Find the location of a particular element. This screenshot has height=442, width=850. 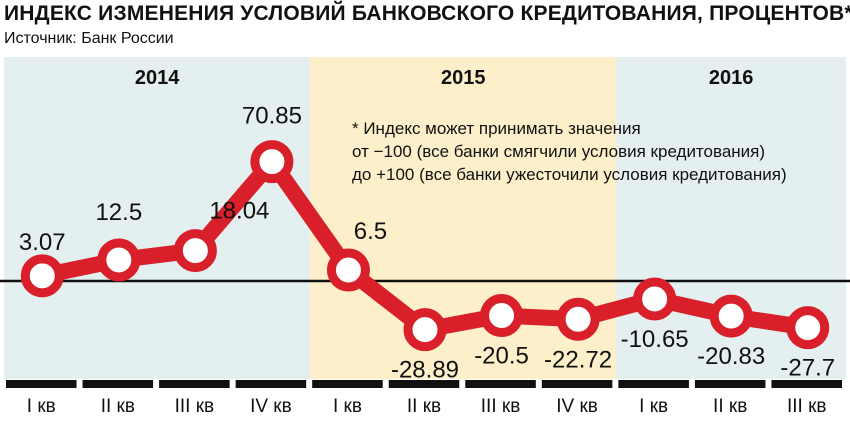

value-label: -27.7 is located at coordinates (807, 368).